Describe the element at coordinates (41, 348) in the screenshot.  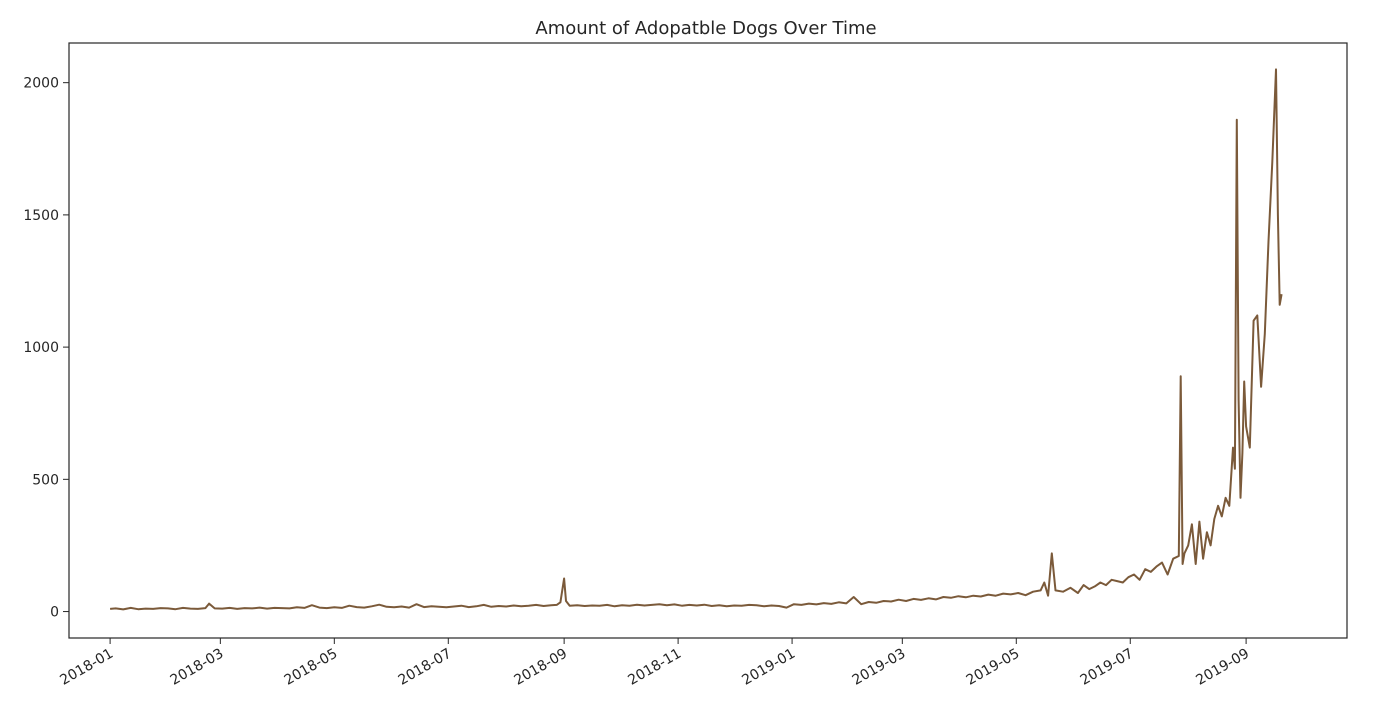
I see `y-tick-label: 1000` at that location.